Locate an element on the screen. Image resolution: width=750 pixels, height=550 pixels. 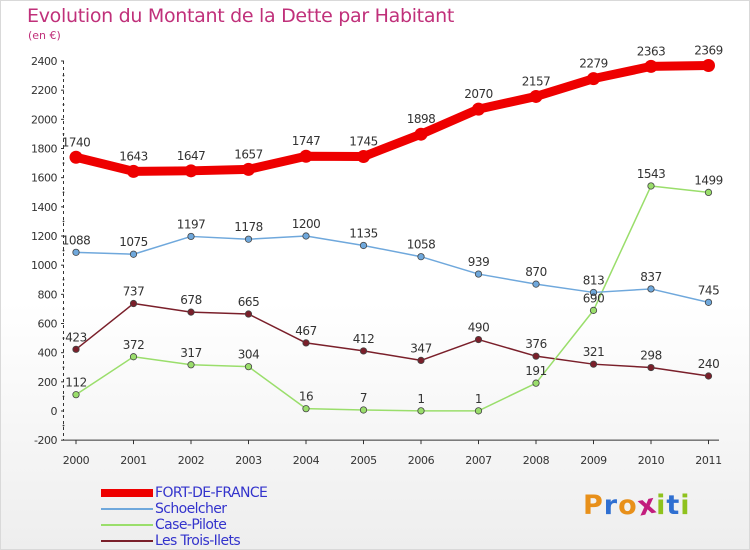
y-tick-label: 1200 is located at coordinates (44, 236).